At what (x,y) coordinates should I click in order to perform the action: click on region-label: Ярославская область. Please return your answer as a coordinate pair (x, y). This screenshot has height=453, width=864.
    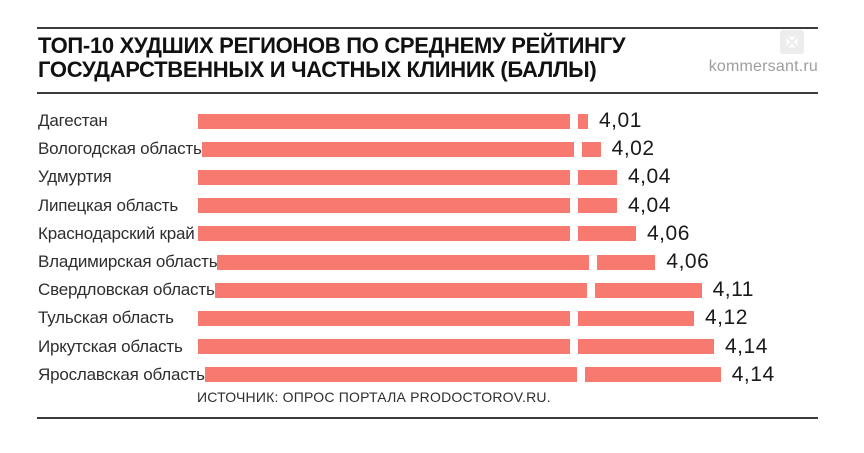
    Looking at the image, I should click on (121, 374).